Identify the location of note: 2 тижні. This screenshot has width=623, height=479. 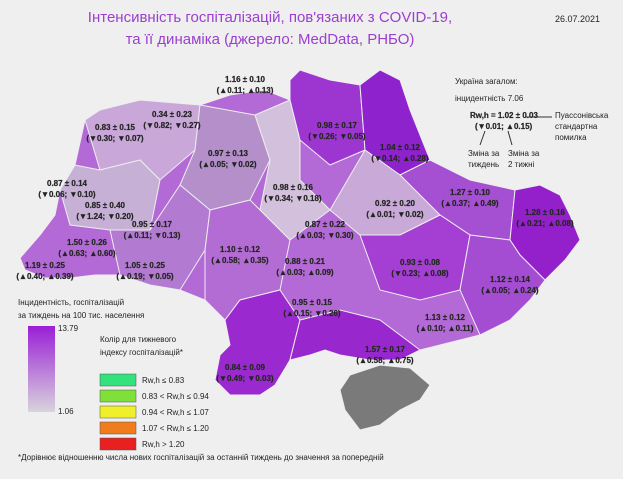
(521, 164).